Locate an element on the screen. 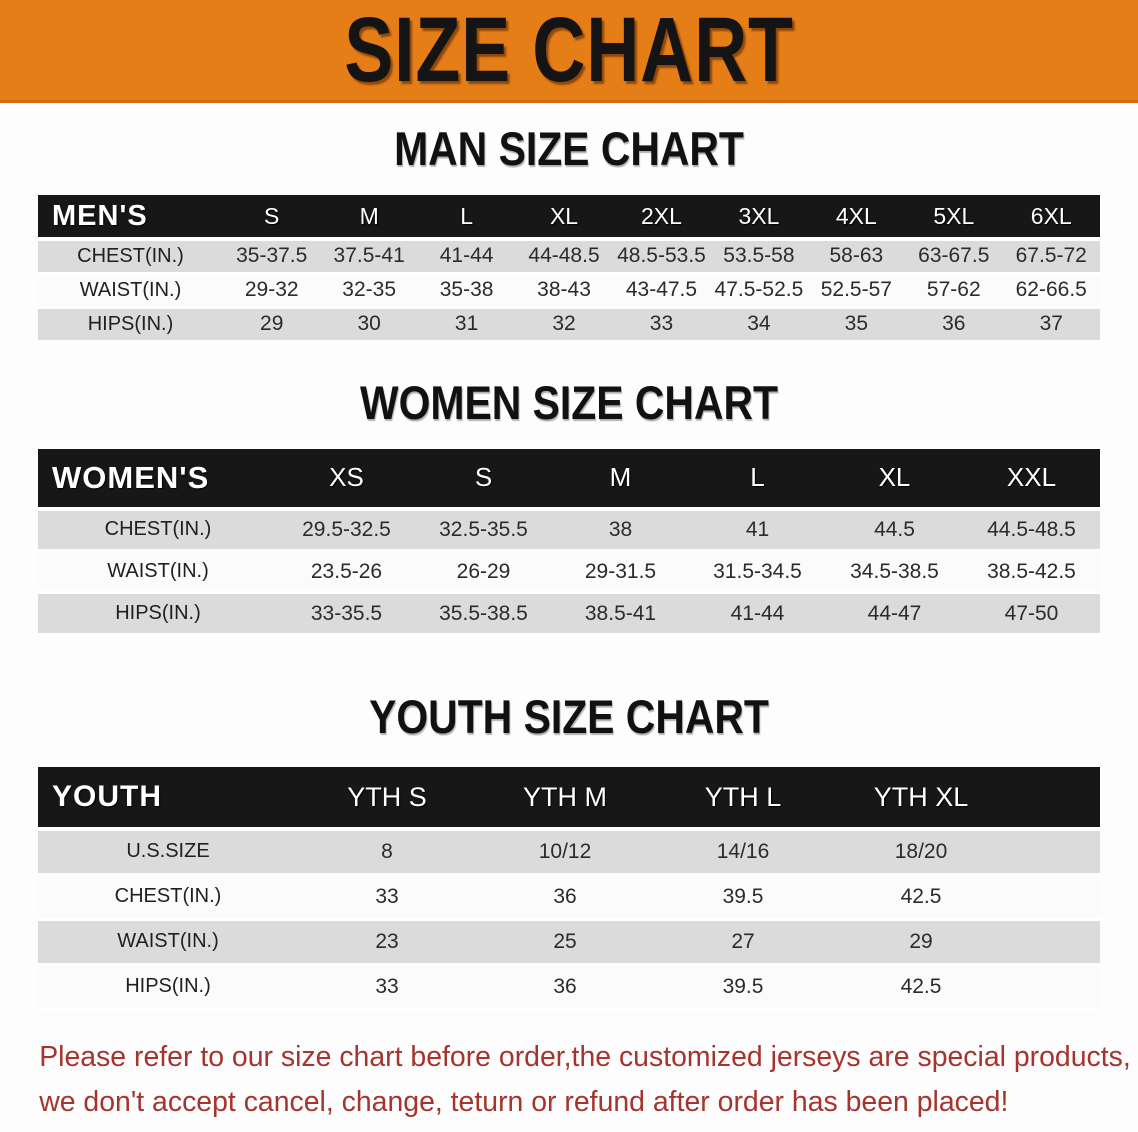 Image resolution: width=1138 pixels, height=1132 pixels. measurement-cell: 8 is located at coordinates (387, 852).